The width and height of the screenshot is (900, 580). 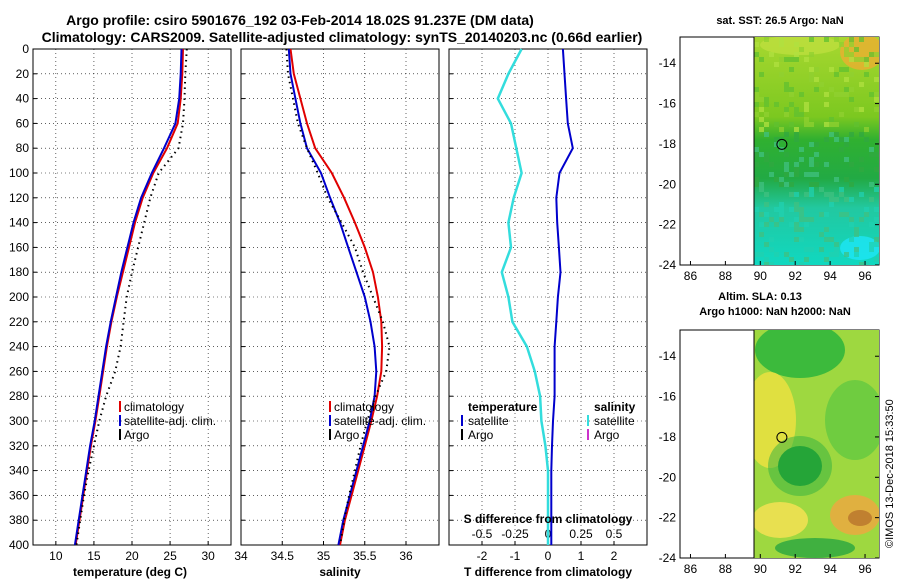 I want to click on sst-map-axes: 86 88 90 92 94 96 -14 -16 -18 -20 -22 -24, so click(x=769, y=160).